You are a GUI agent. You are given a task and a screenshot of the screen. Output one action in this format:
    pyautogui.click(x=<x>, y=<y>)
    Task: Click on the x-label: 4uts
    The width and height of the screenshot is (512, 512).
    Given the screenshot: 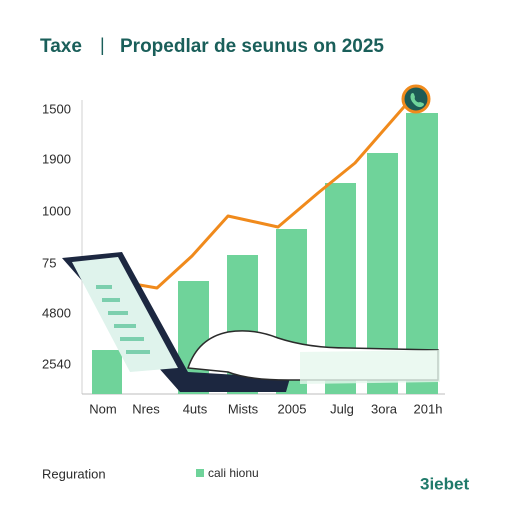 What is the action you would take?
    pyautogui.click(x=195, y=408)
    